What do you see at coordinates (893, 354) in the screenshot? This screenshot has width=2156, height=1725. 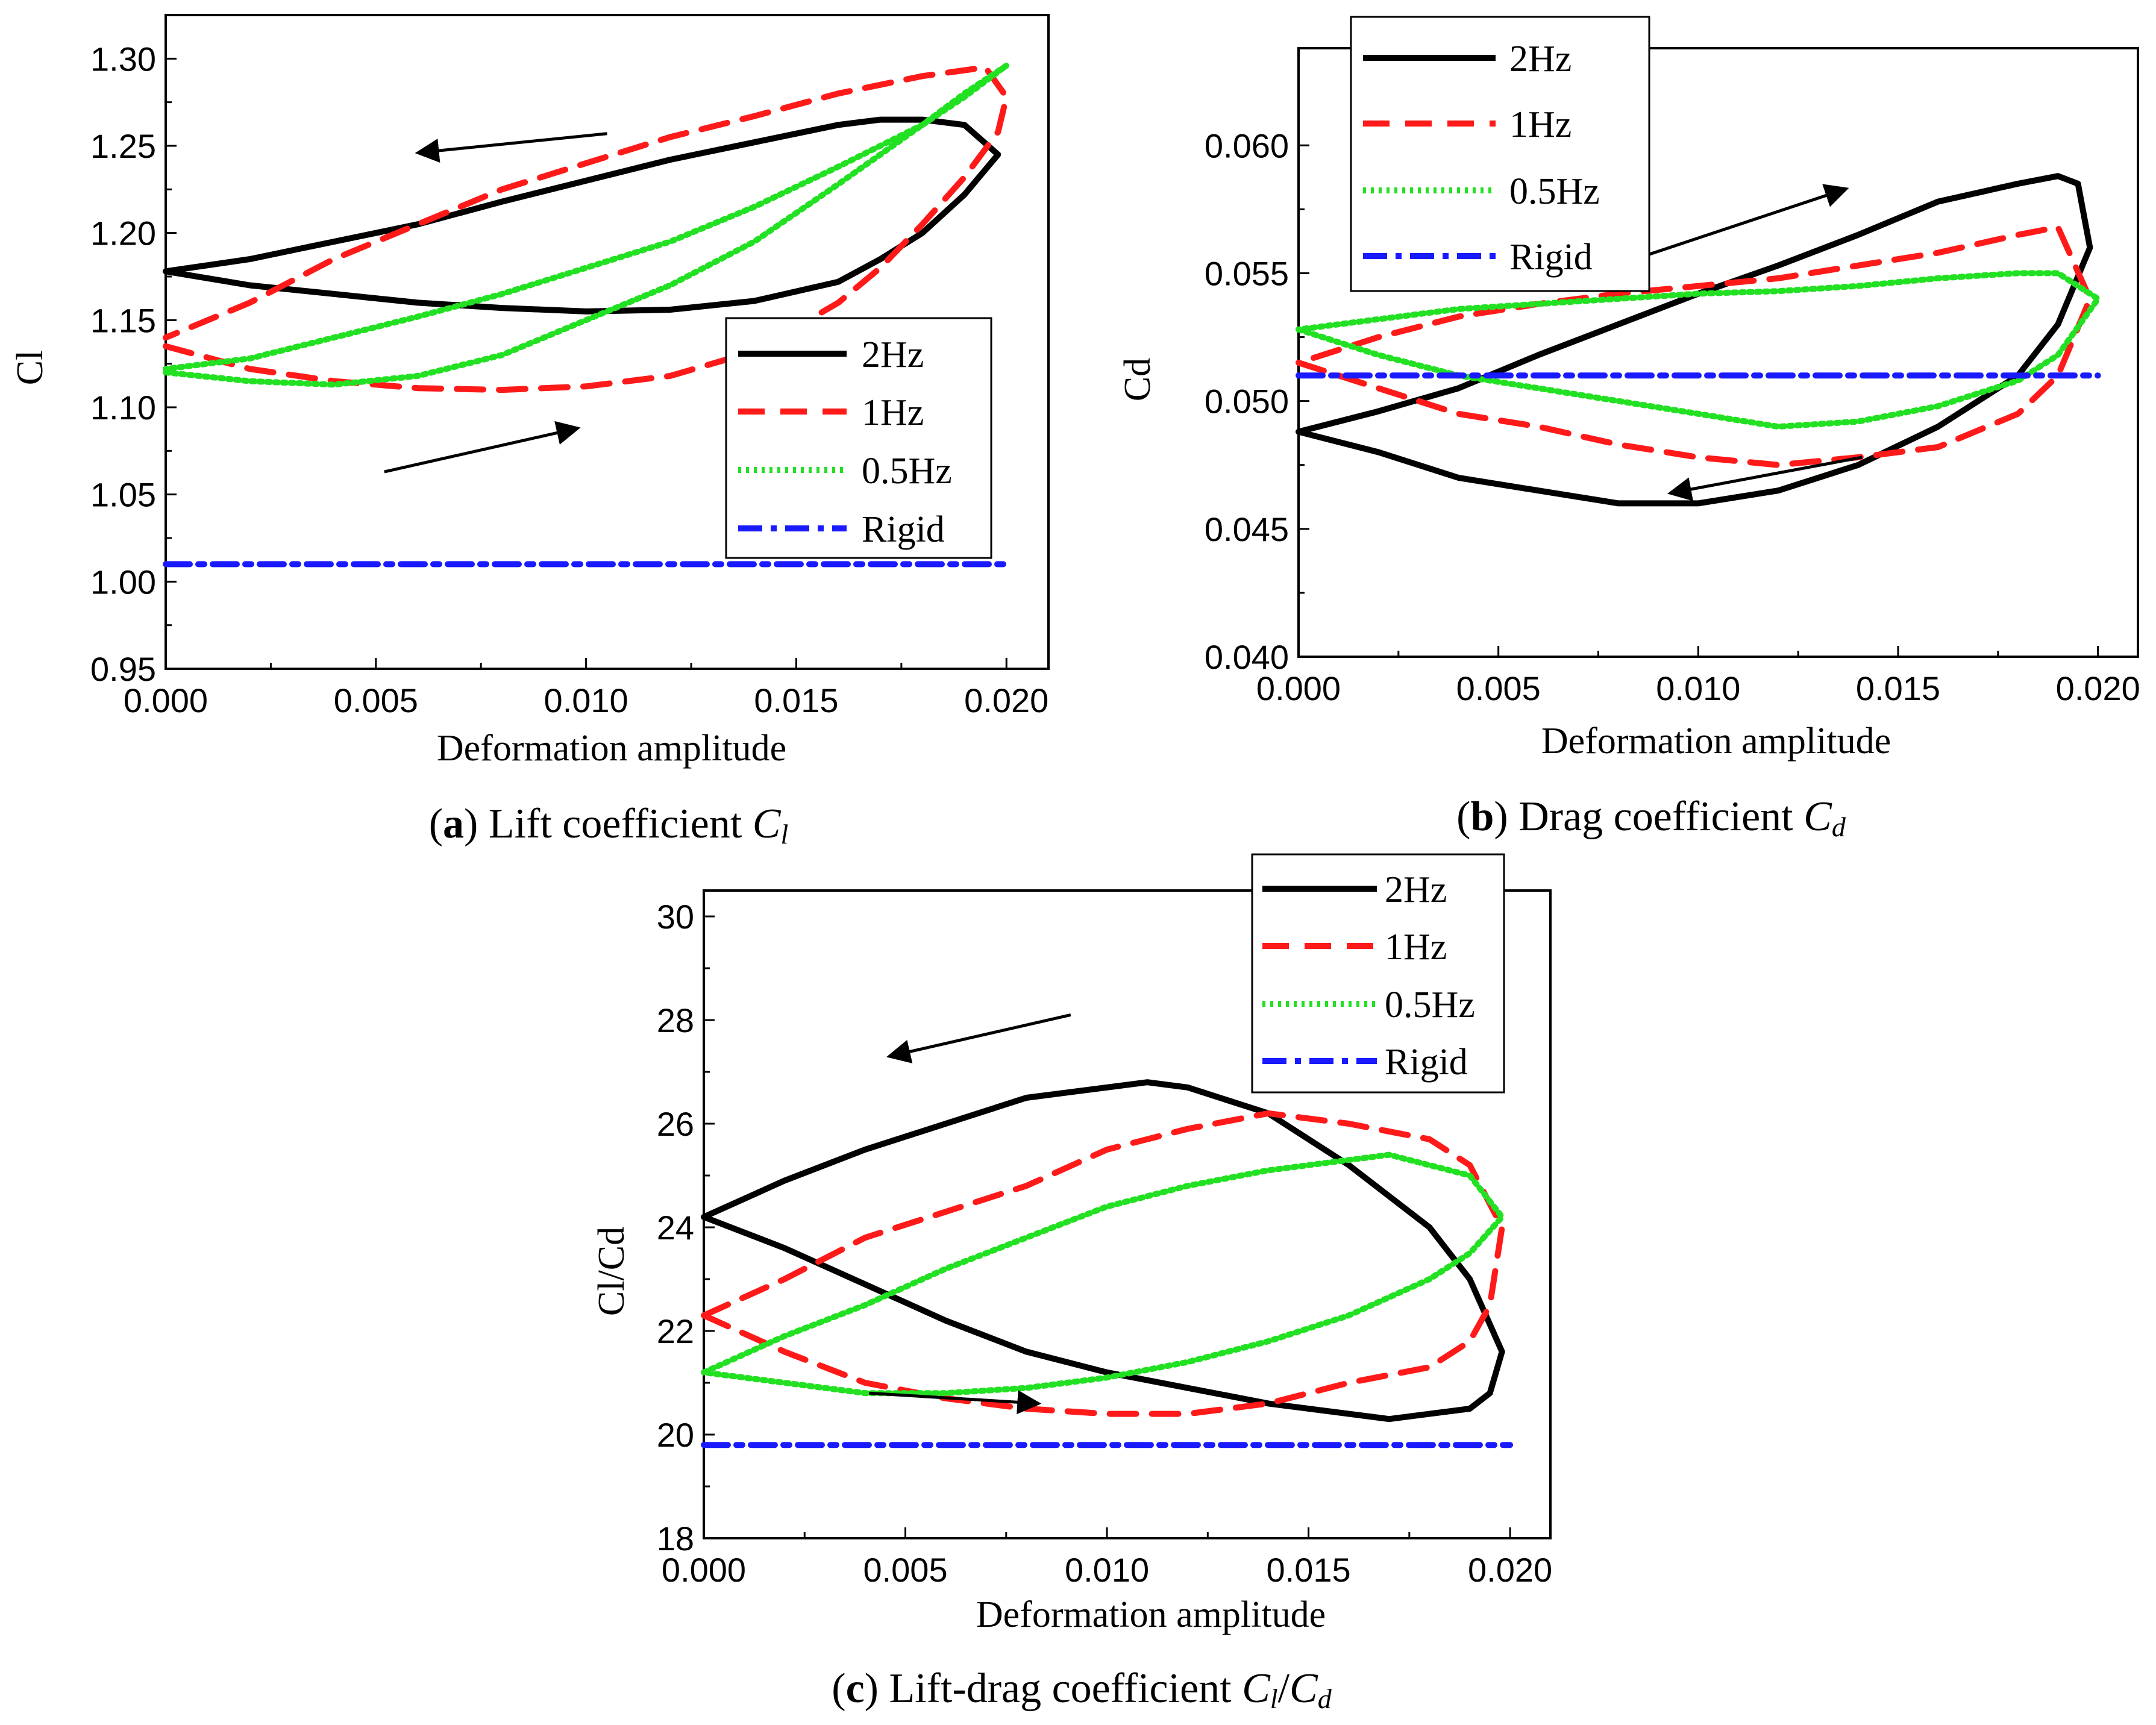 I see `panel-a-legend-label-2Hz: 2Hz` at bounding box center [893, 354].